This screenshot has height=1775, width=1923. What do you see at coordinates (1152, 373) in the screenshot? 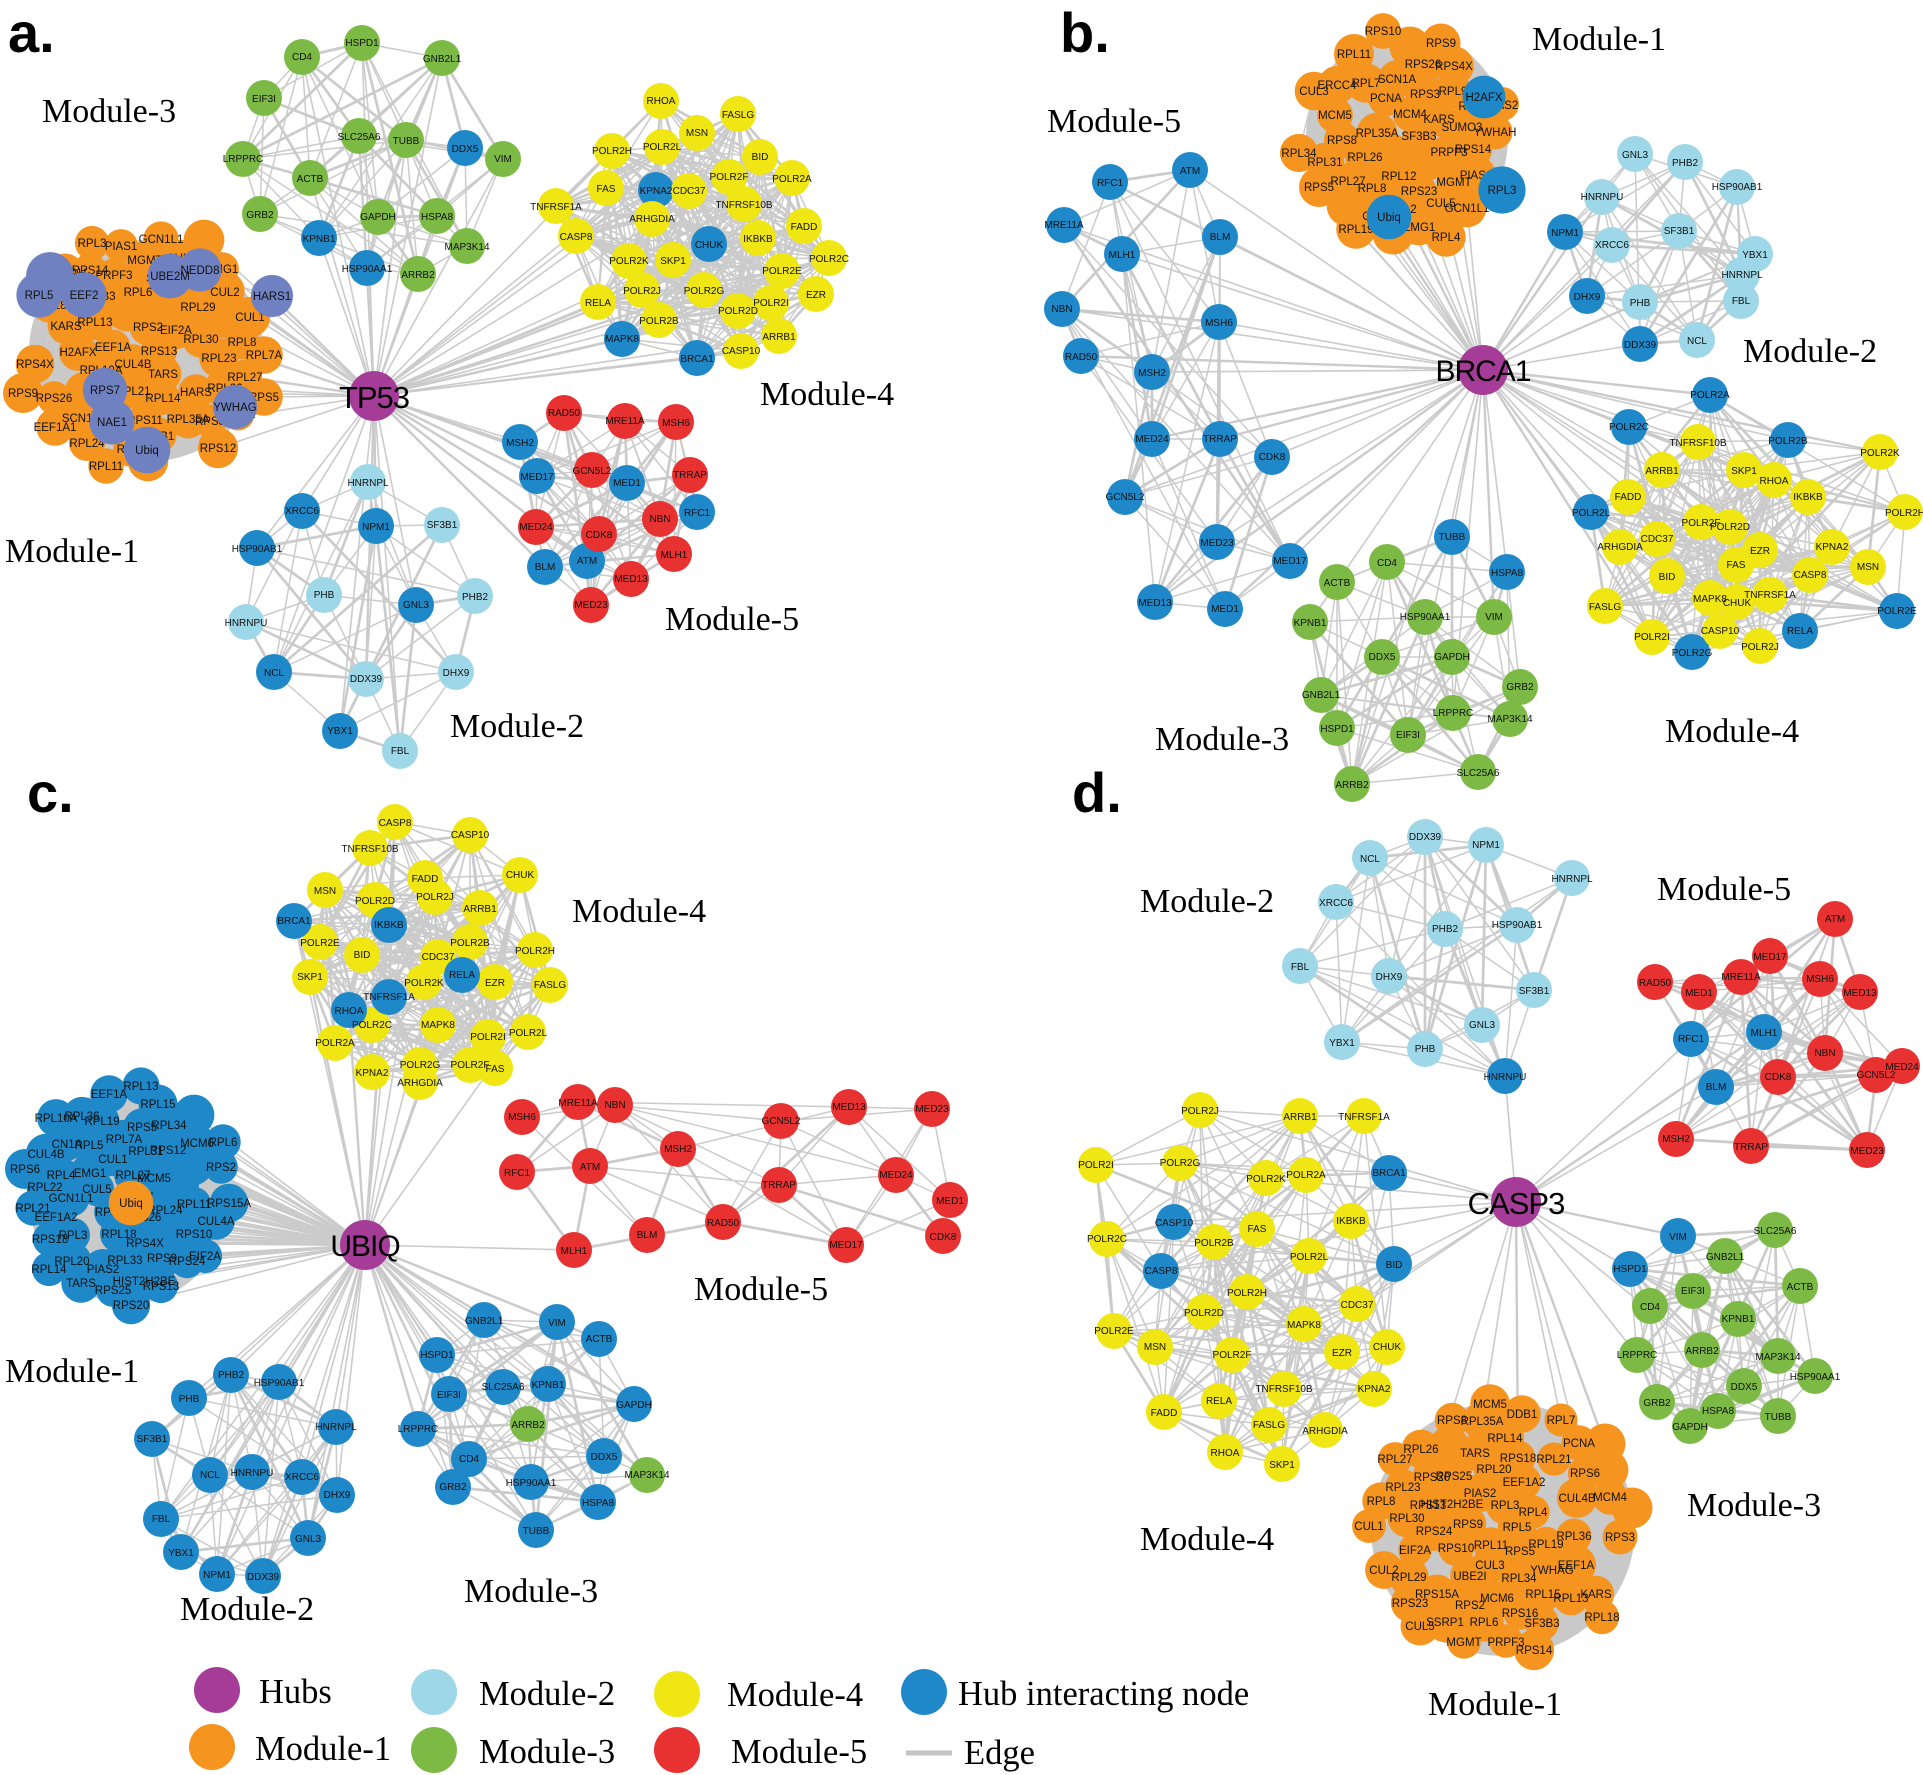
I see `svg-text: MSH2` at bounding box center [1152, 373].